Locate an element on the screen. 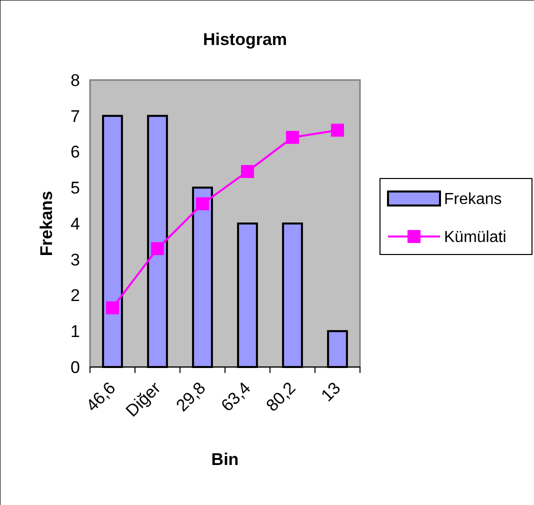 This screenshot has width=534, height=505. x-tick-label: 13 is located at coordinates (331, 392).